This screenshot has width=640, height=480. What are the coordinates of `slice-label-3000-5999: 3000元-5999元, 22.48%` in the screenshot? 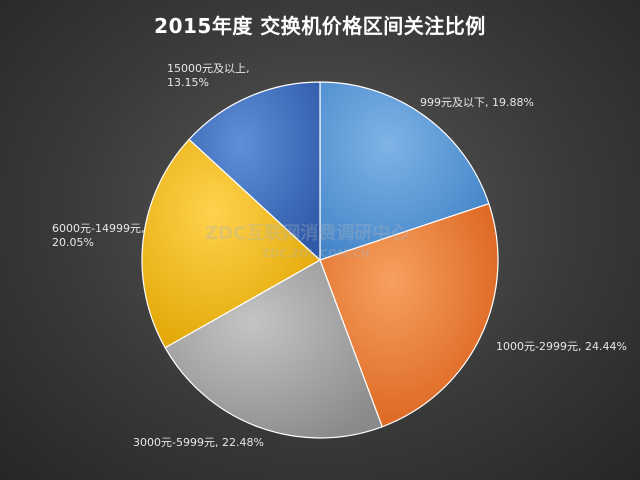 It's located at (198, 442).